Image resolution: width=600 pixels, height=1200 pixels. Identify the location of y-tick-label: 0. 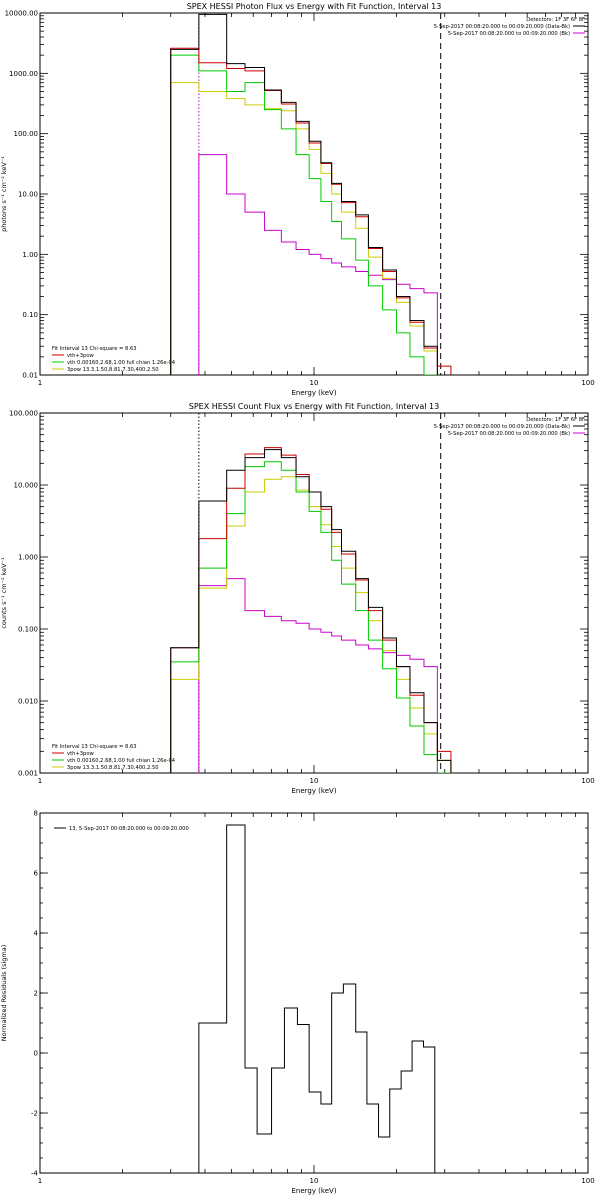
(36, 1054).